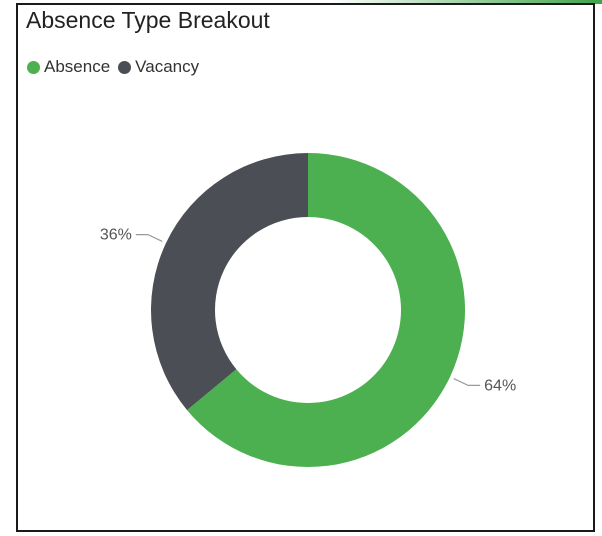  Describe the element at coordinates (148, 20) in the screenshot. I see `chart-title: Absence Type Breakout` at that location.